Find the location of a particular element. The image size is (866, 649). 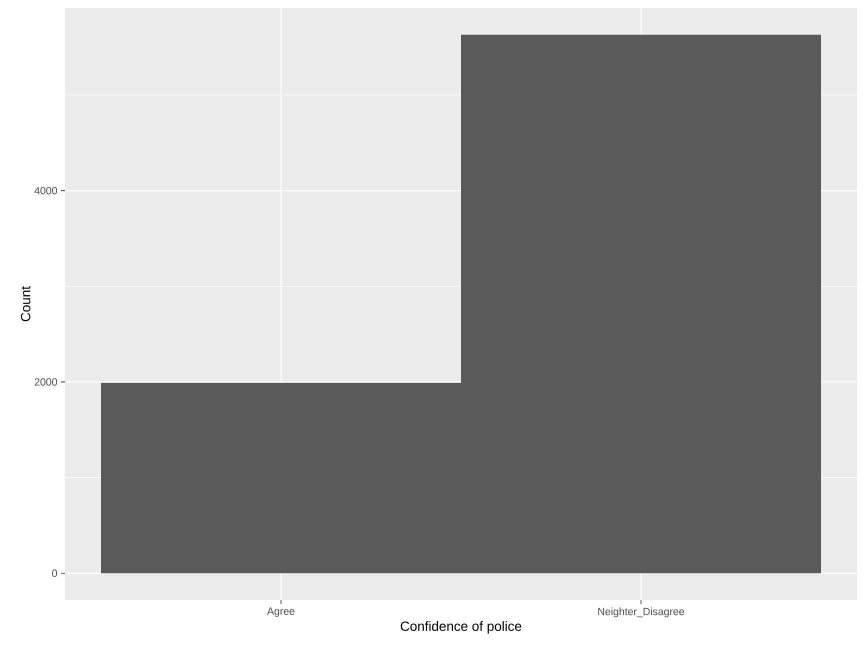

x-tick-label: Neighter_Disagree is located at coordinates (641, 613).